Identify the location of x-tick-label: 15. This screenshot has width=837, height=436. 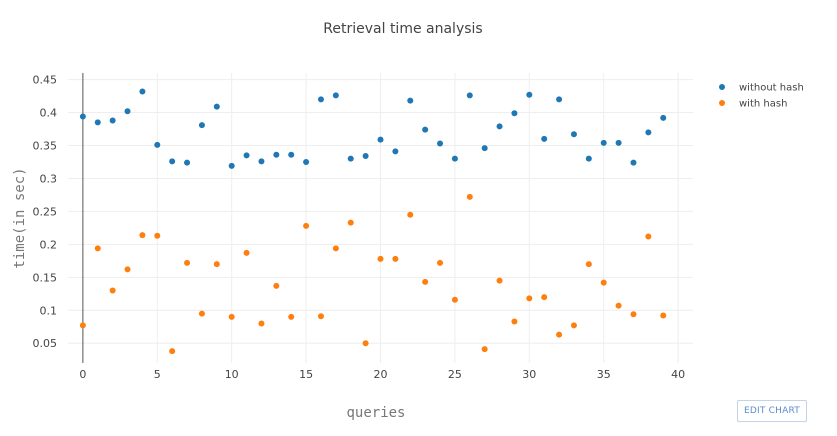
(306, 374).